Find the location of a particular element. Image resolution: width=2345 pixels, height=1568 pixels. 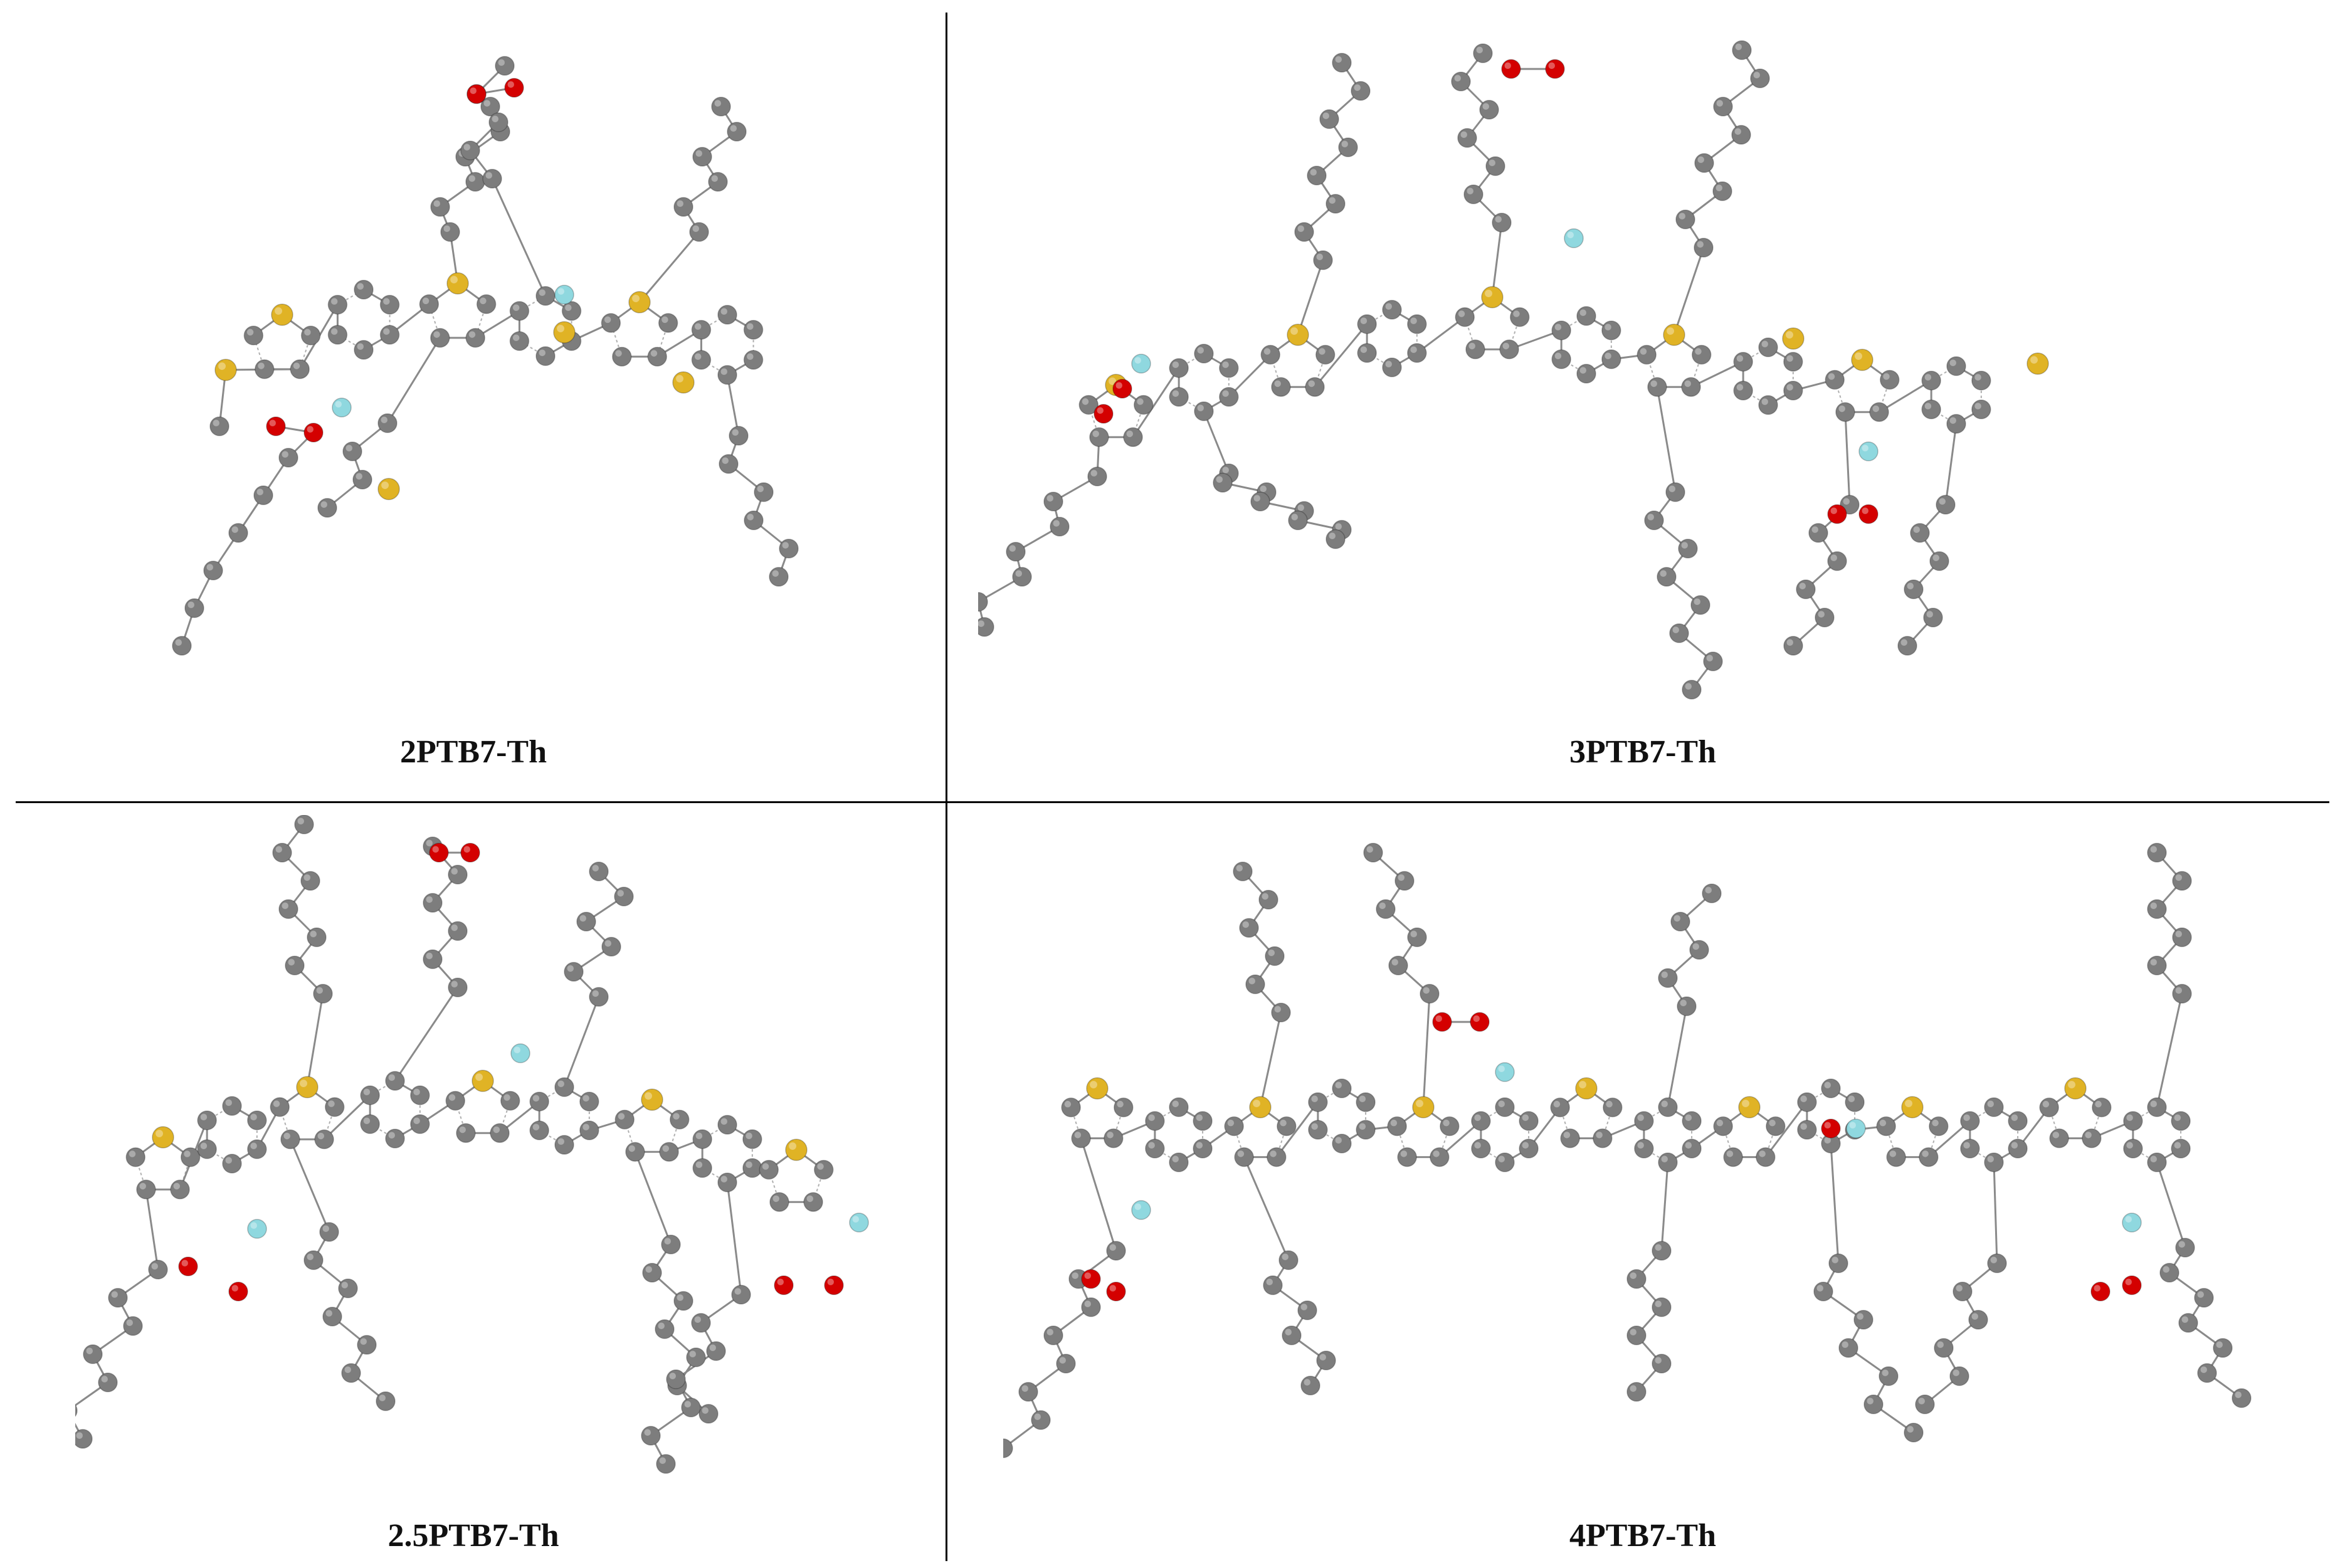

fluorine-atom is located at coordinates (342, 407).